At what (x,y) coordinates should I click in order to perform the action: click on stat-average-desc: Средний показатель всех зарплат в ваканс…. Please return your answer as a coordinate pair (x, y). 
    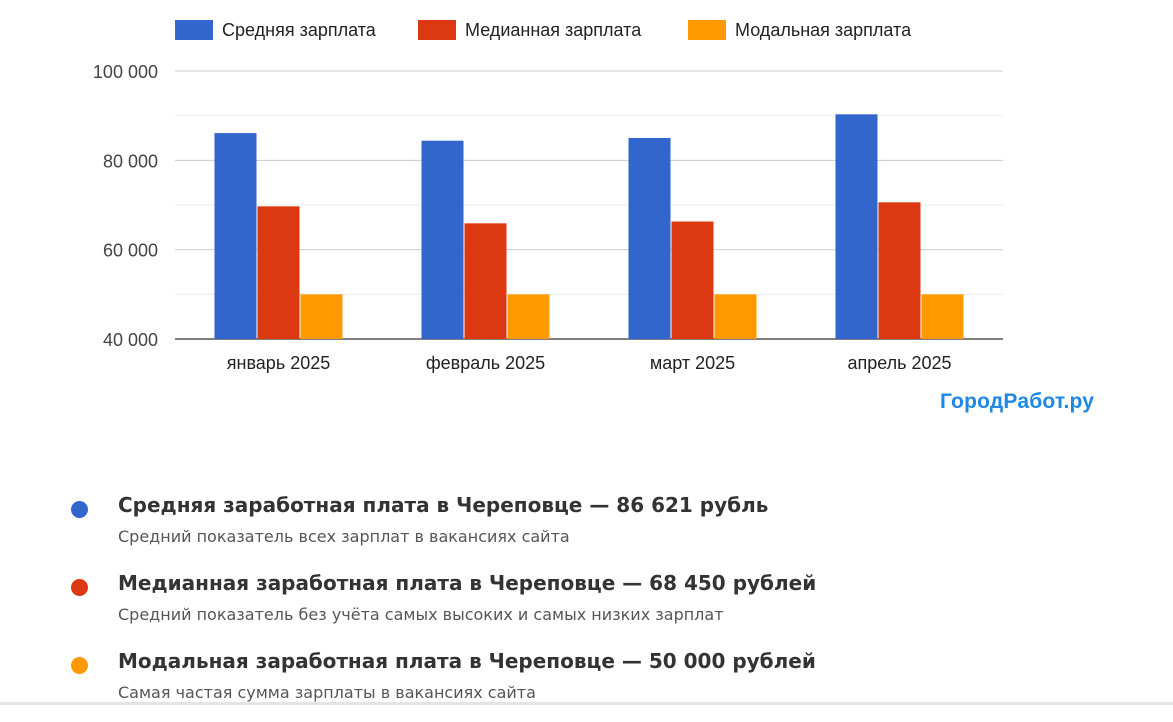
    Looking at the image, I should click on (344, 536).